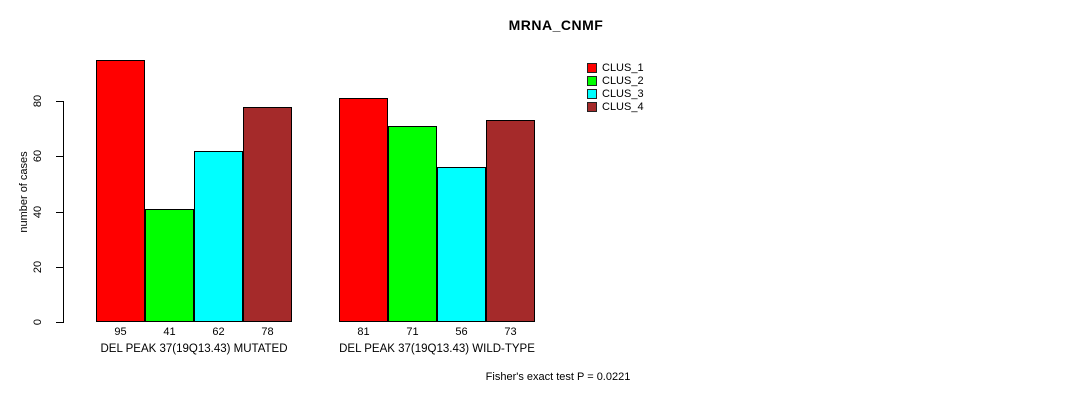  I want to click on legend-item: CLUS_3, so click(615, 93).